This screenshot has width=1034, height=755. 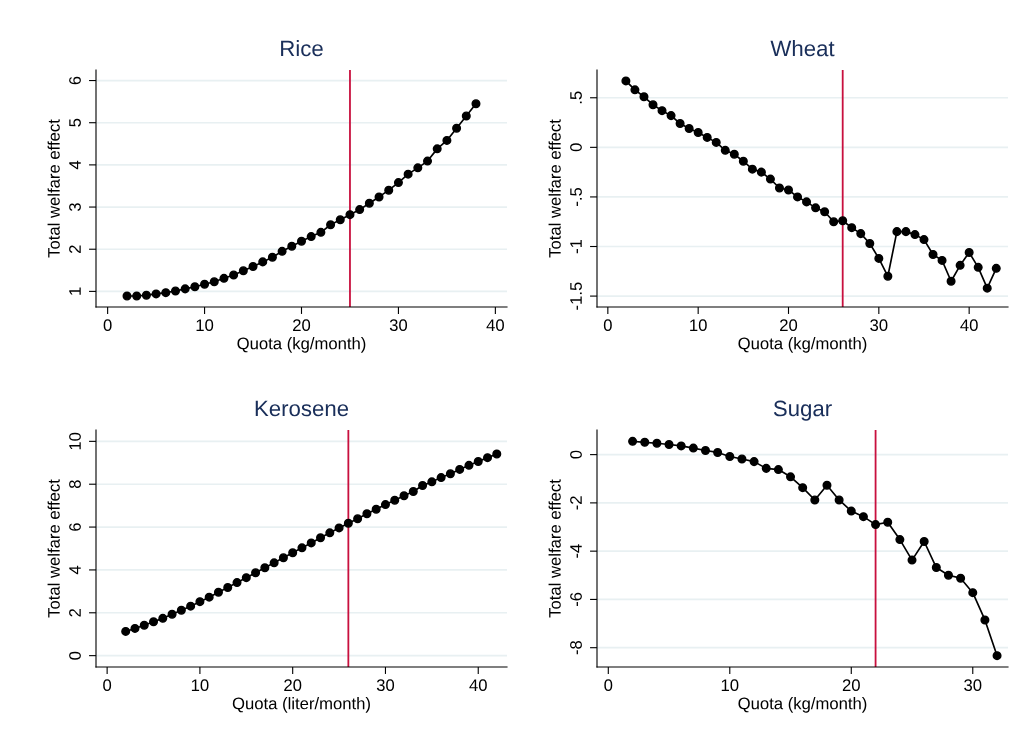 What do you see at coordinates (302, 48) in the screenshot?
I see `chart-title: Rice` at bounding box center [302, 48].